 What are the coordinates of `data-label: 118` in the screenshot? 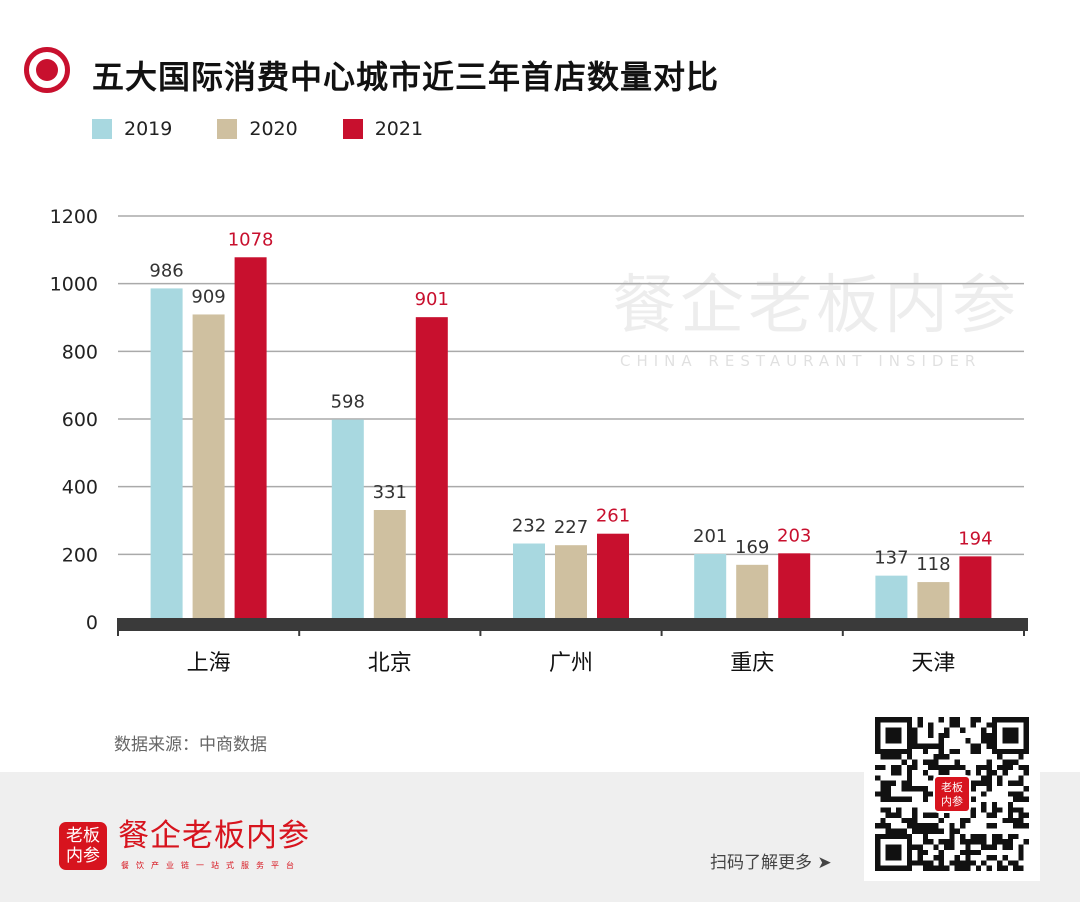 It's located at (933, 564).